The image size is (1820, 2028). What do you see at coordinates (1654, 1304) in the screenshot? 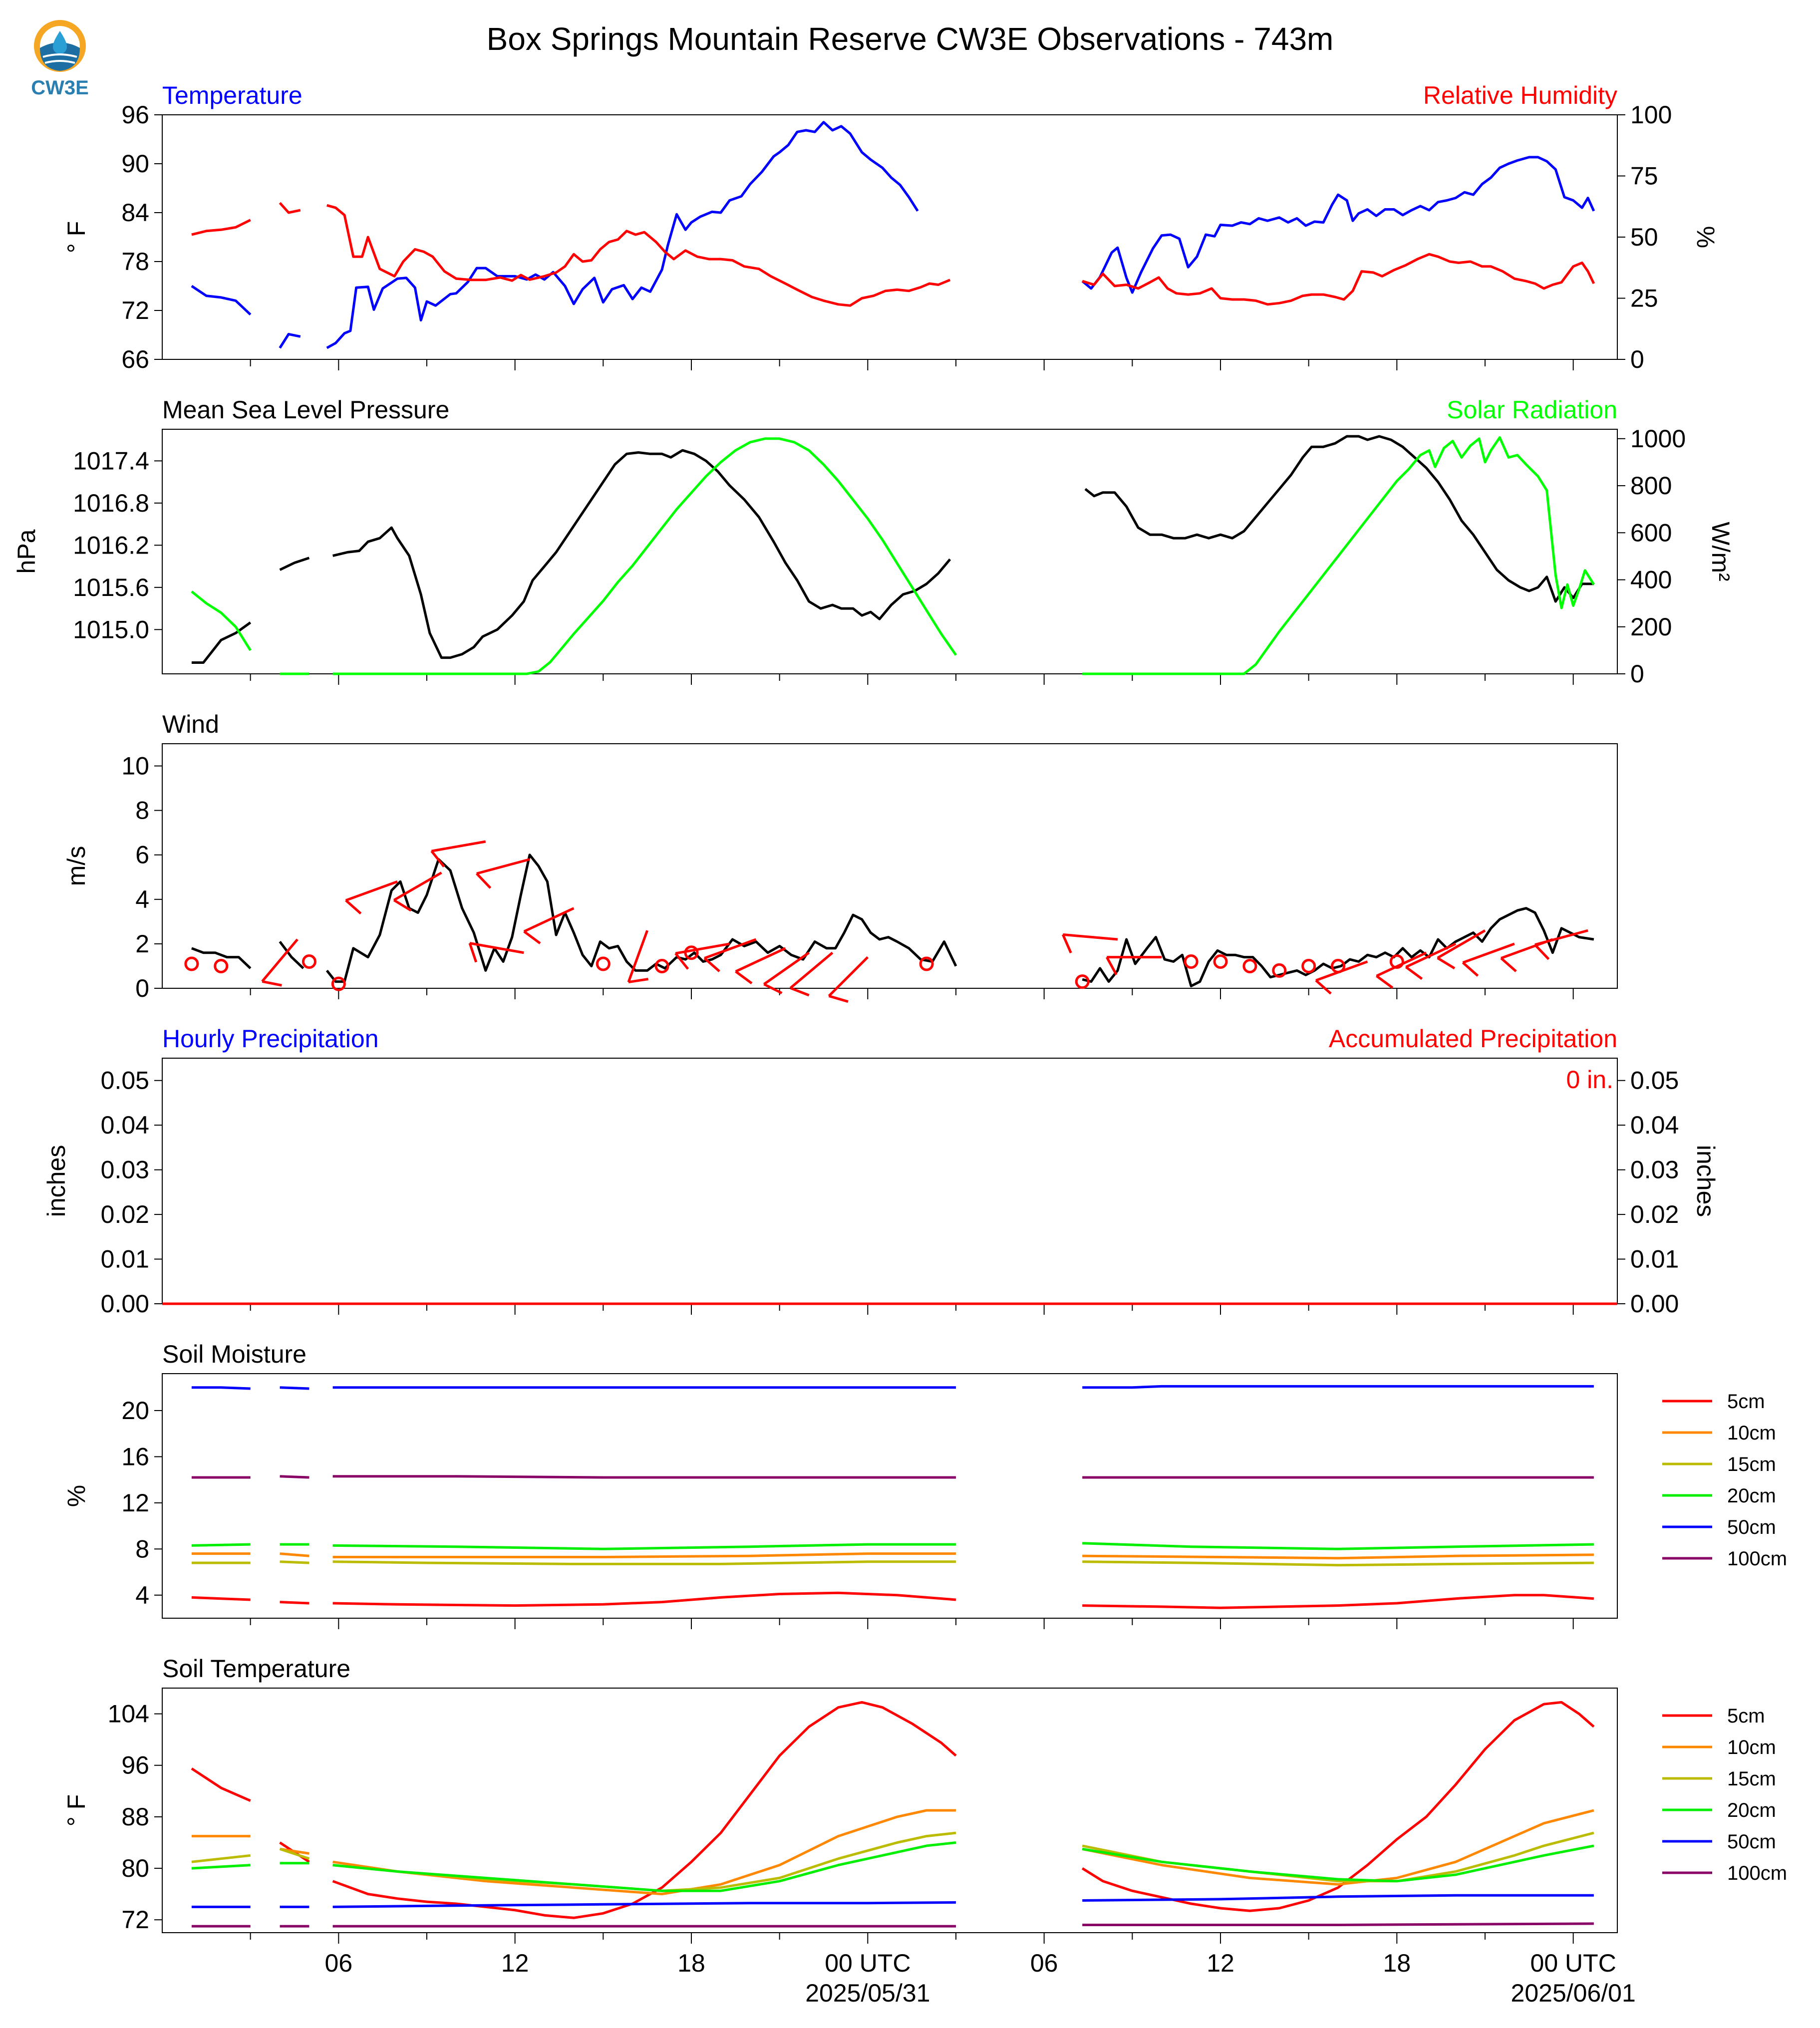
I see `y-tick-label-right: 0.00` at bounding box center [1654, 1304].